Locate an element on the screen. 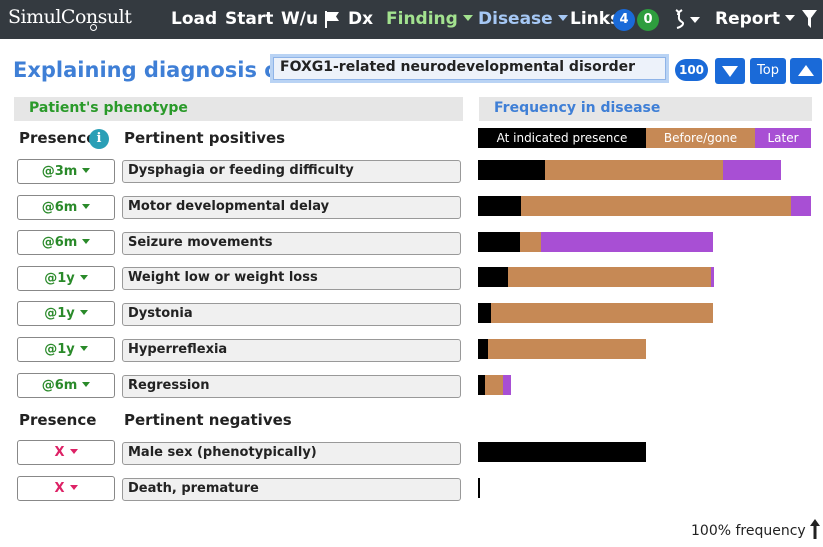 This screenshot has width=823, height=547. nav-load: Load is located at coordinates (194, 19).